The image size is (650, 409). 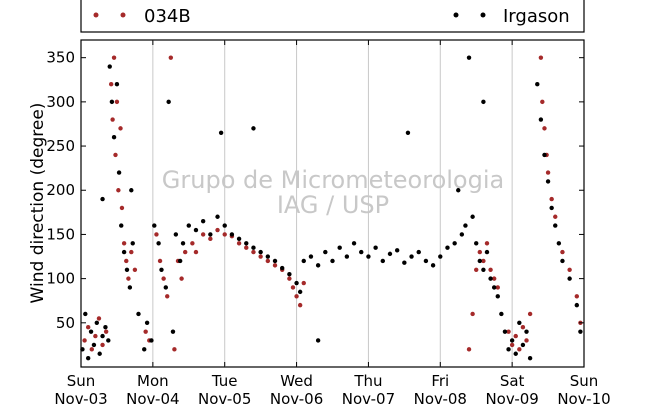 I want to click on x-tick-label-date: Nov-04, so click(x=152, y=399).